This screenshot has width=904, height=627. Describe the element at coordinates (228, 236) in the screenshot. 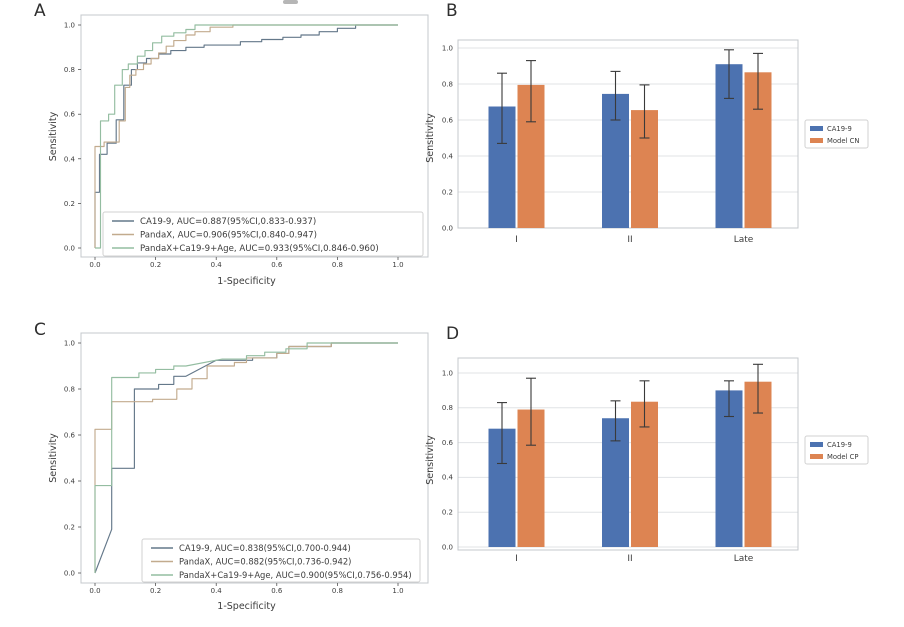

I see `legend-entry-label: PandaX, AUC=0.906(95%CI,0.840-0.947)` at that location.